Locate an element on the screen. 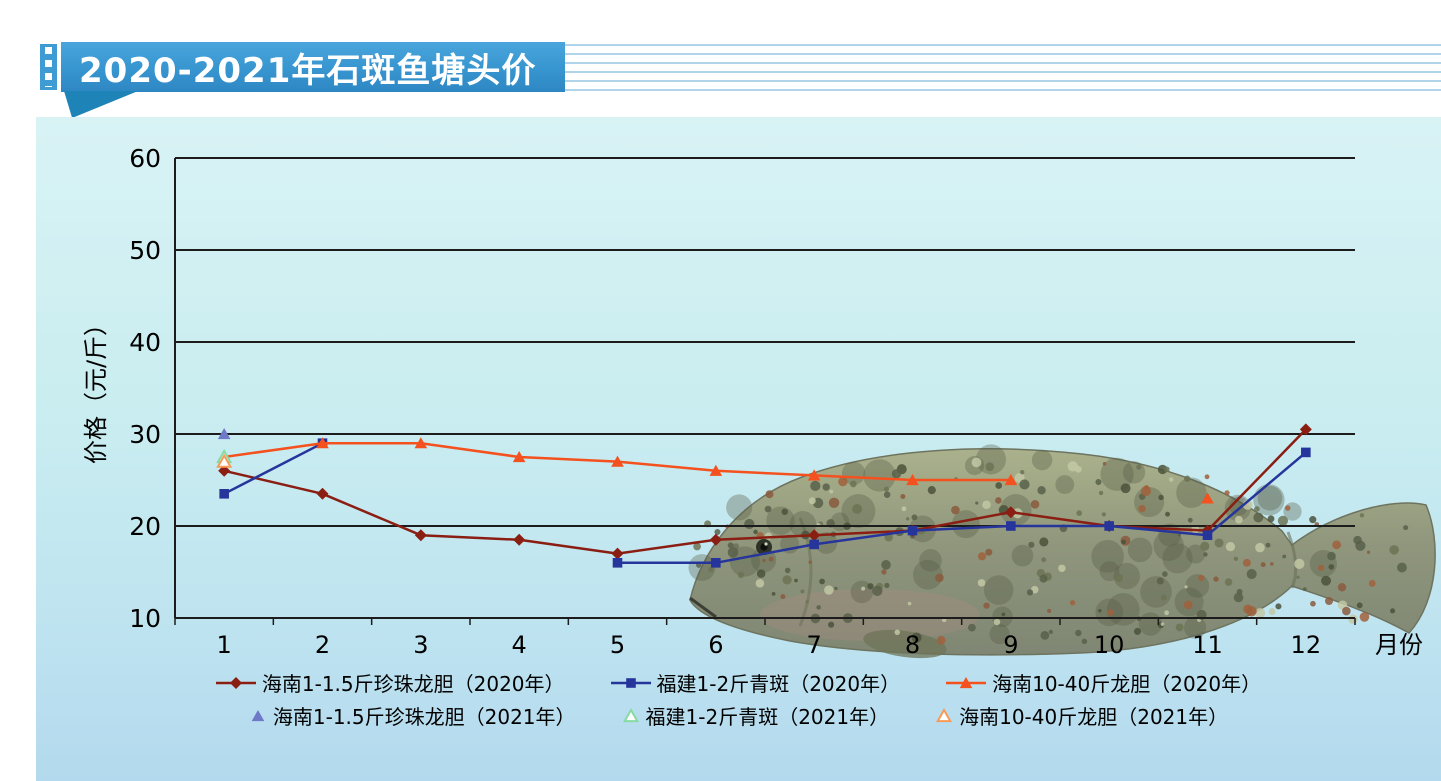 Image resolution: width=1441 pixels, height=781 pixels. legend-item: 福建1-2斤青斑（2020年） is located at coordinates (755, 682).